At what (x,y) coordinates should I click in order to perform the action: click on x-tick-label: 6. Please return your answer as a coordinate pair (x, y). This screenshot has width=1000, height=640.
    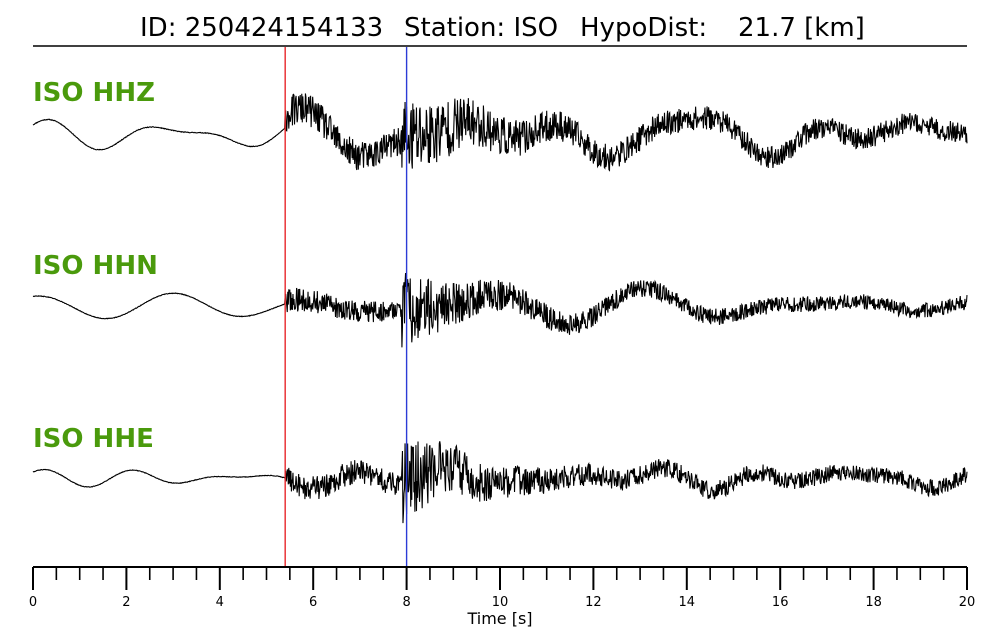
    Looking at the image, I should click on (313, 602).